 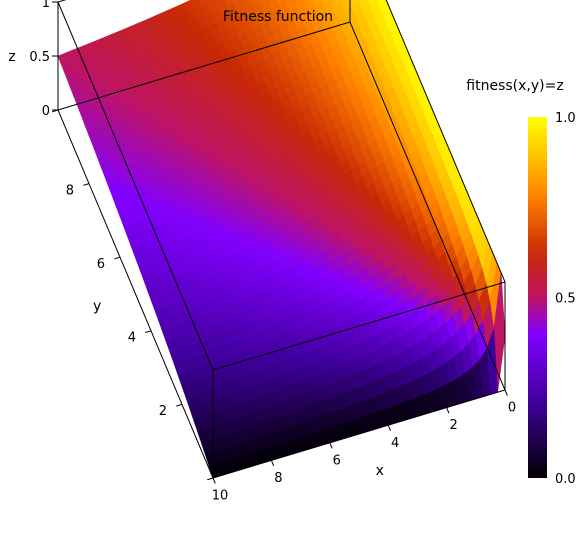 What do you see at coordinates (46, 5) in the screenshot?
I see `z-tick-label: 1` at bounding box center [46, 5].